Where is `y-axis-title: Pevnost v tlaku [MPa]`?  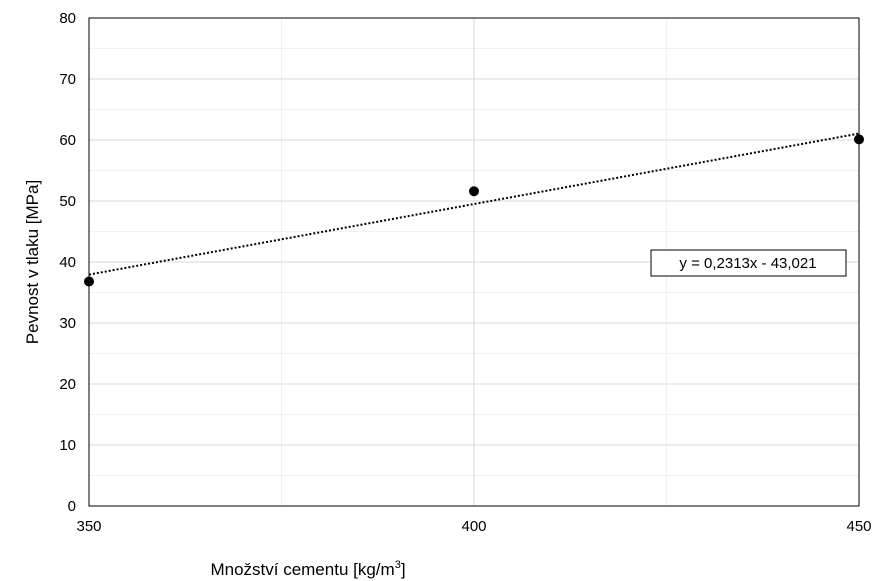 y-axis-title: Pevnost v tlaku [MPa] is located at coordinates (32, 262).